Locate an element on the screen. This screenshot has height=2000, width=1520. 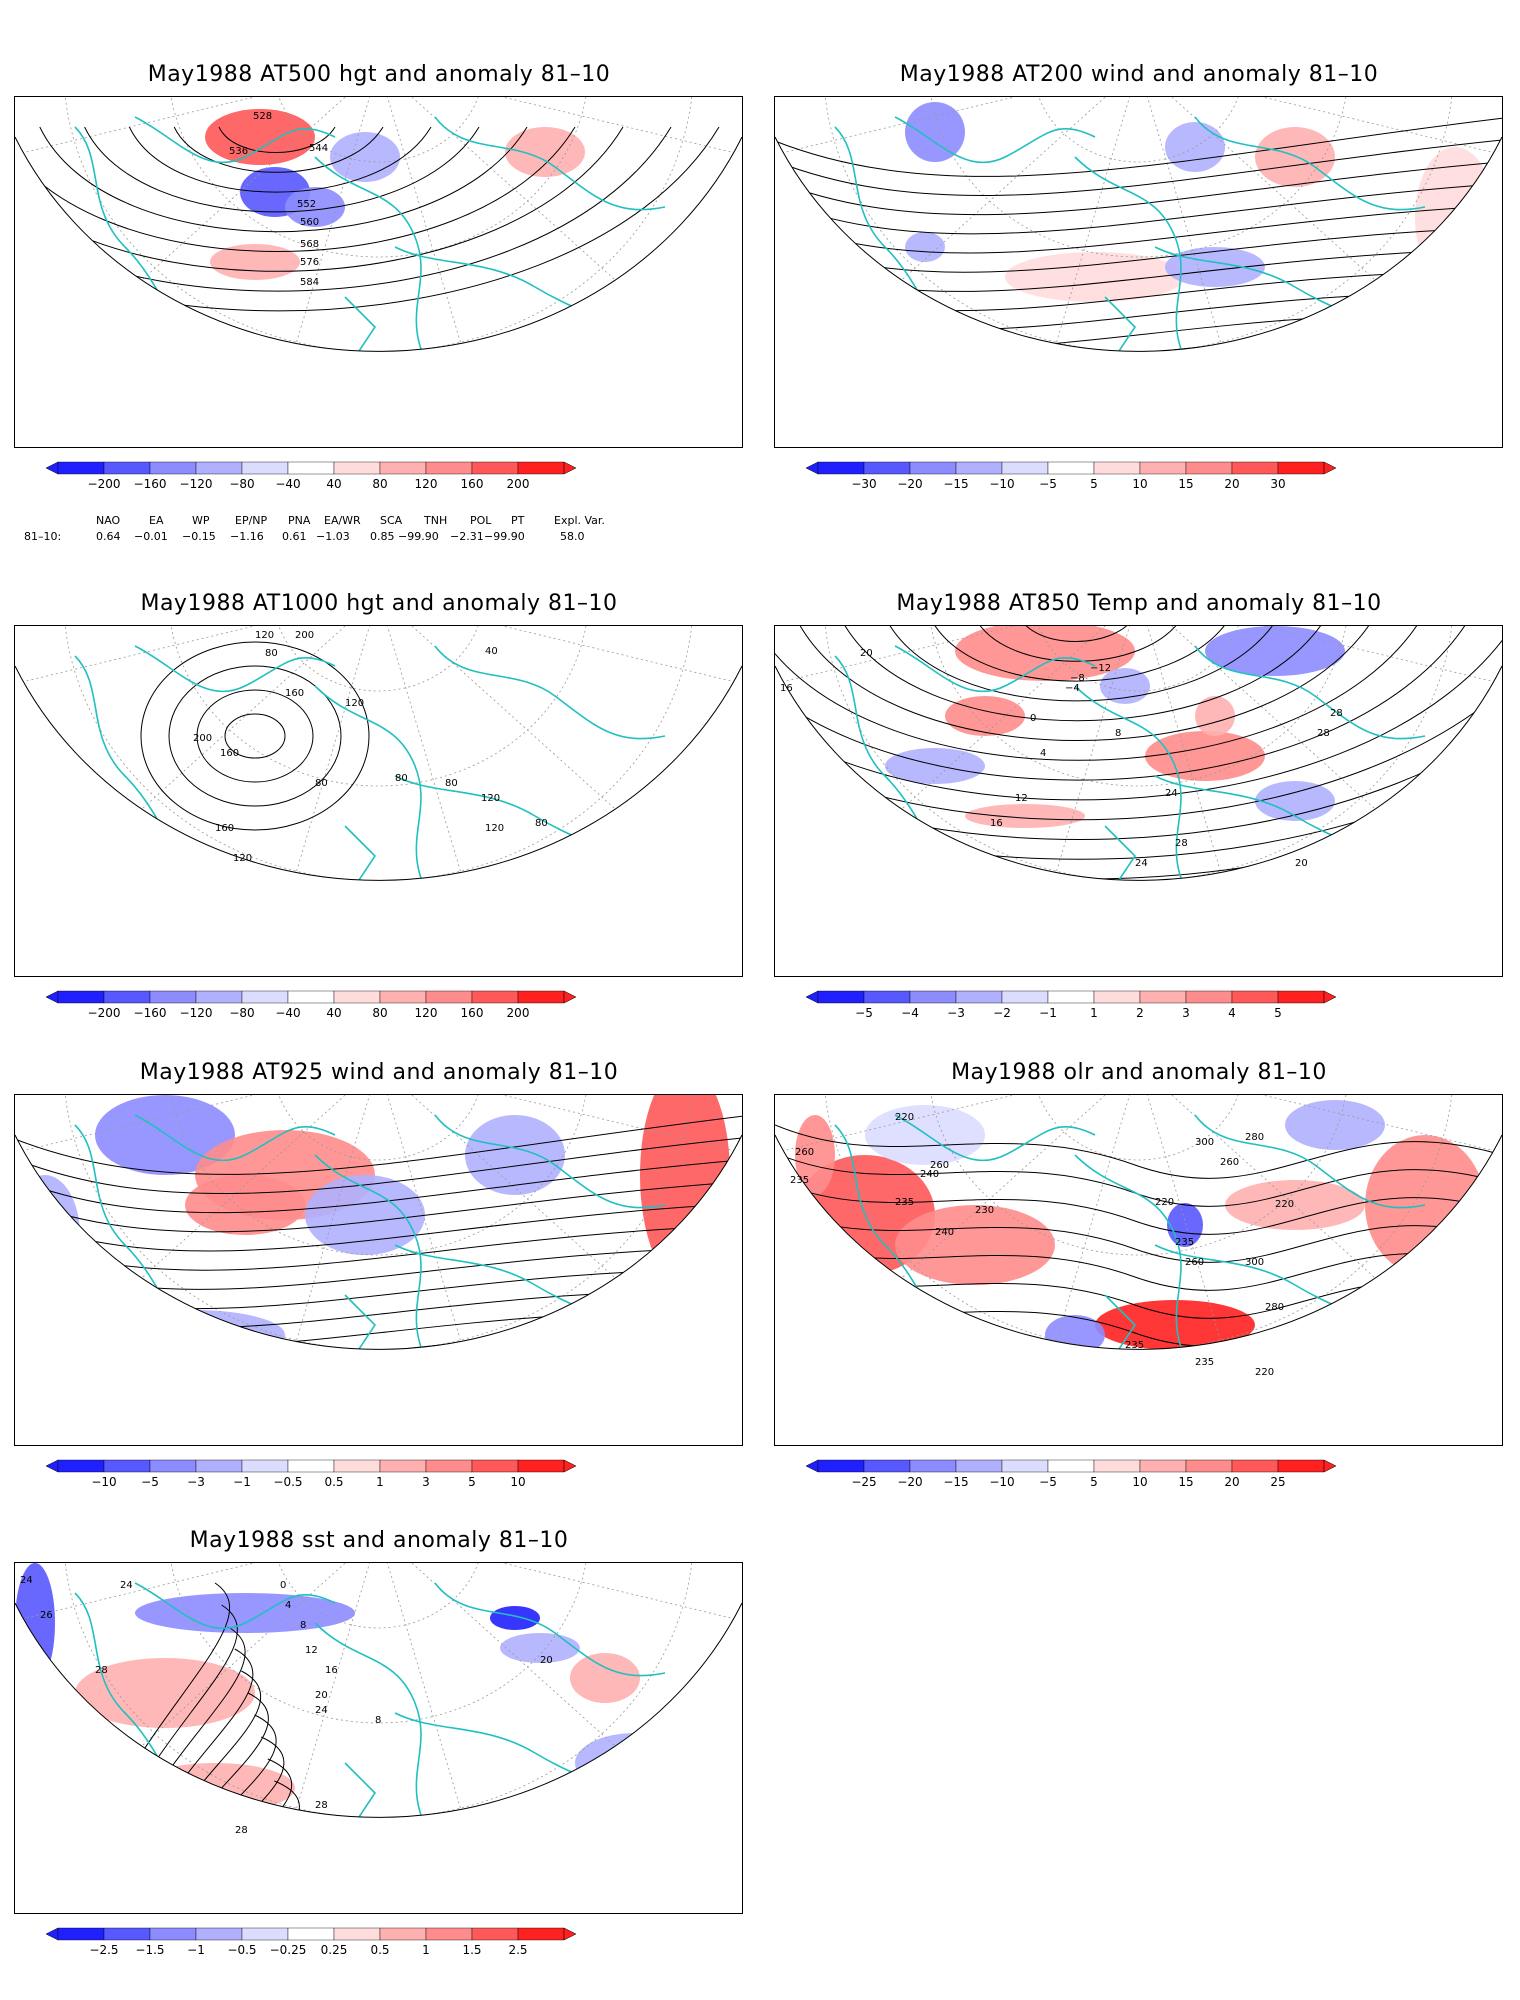
colorbar-tick-label: 4 is located at coordinates (1232, 1013).